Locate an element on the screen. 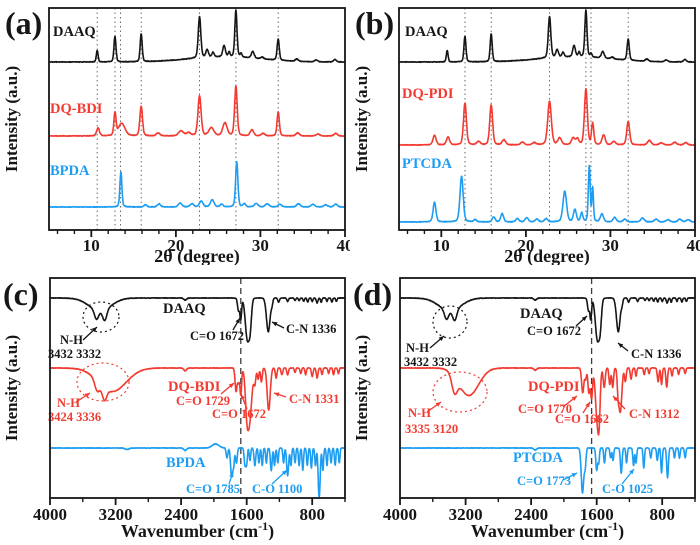 The height and width of the screenshot is (545, 700). annotation-text: C=O 1729 is located at coordinates (203, 401).